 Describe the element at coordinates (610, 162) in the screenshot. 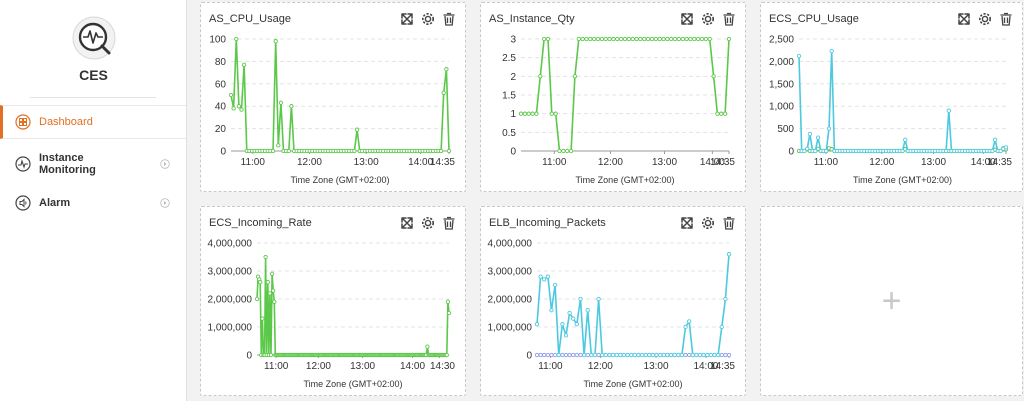

I see `x-tick-label: 12:00` at that location.